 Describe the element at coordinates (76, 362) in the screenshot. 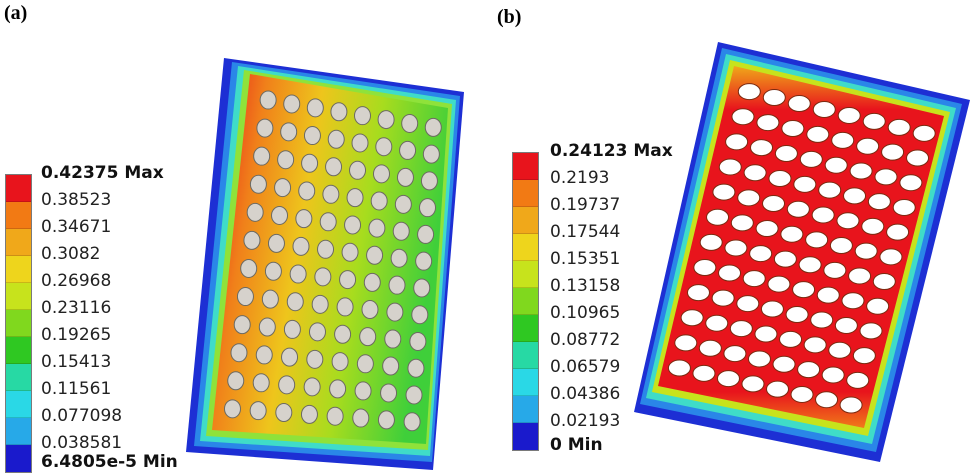

I see `legend-a-value: 0.15413` at that location.